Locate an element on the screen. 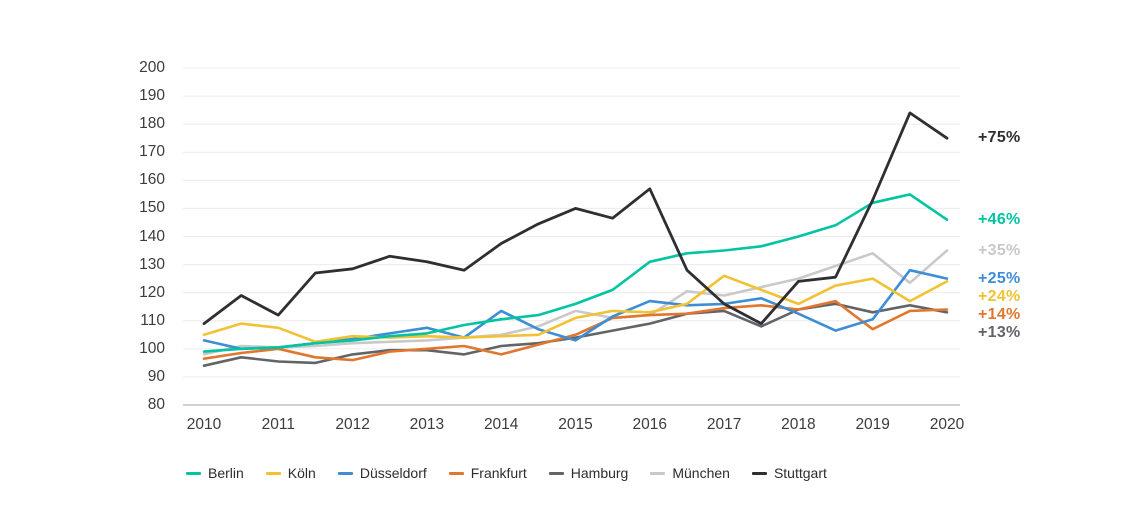  y-tick-label: 150 is located at coordinates (152, 208).